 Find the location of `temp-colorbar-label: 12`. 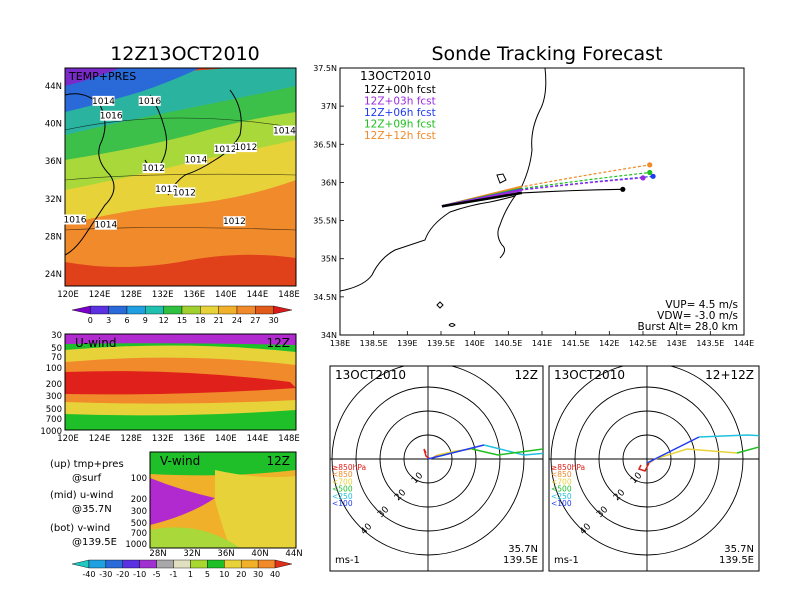

temp-colorbar-label: 12 is located at coordinates (164, 320).